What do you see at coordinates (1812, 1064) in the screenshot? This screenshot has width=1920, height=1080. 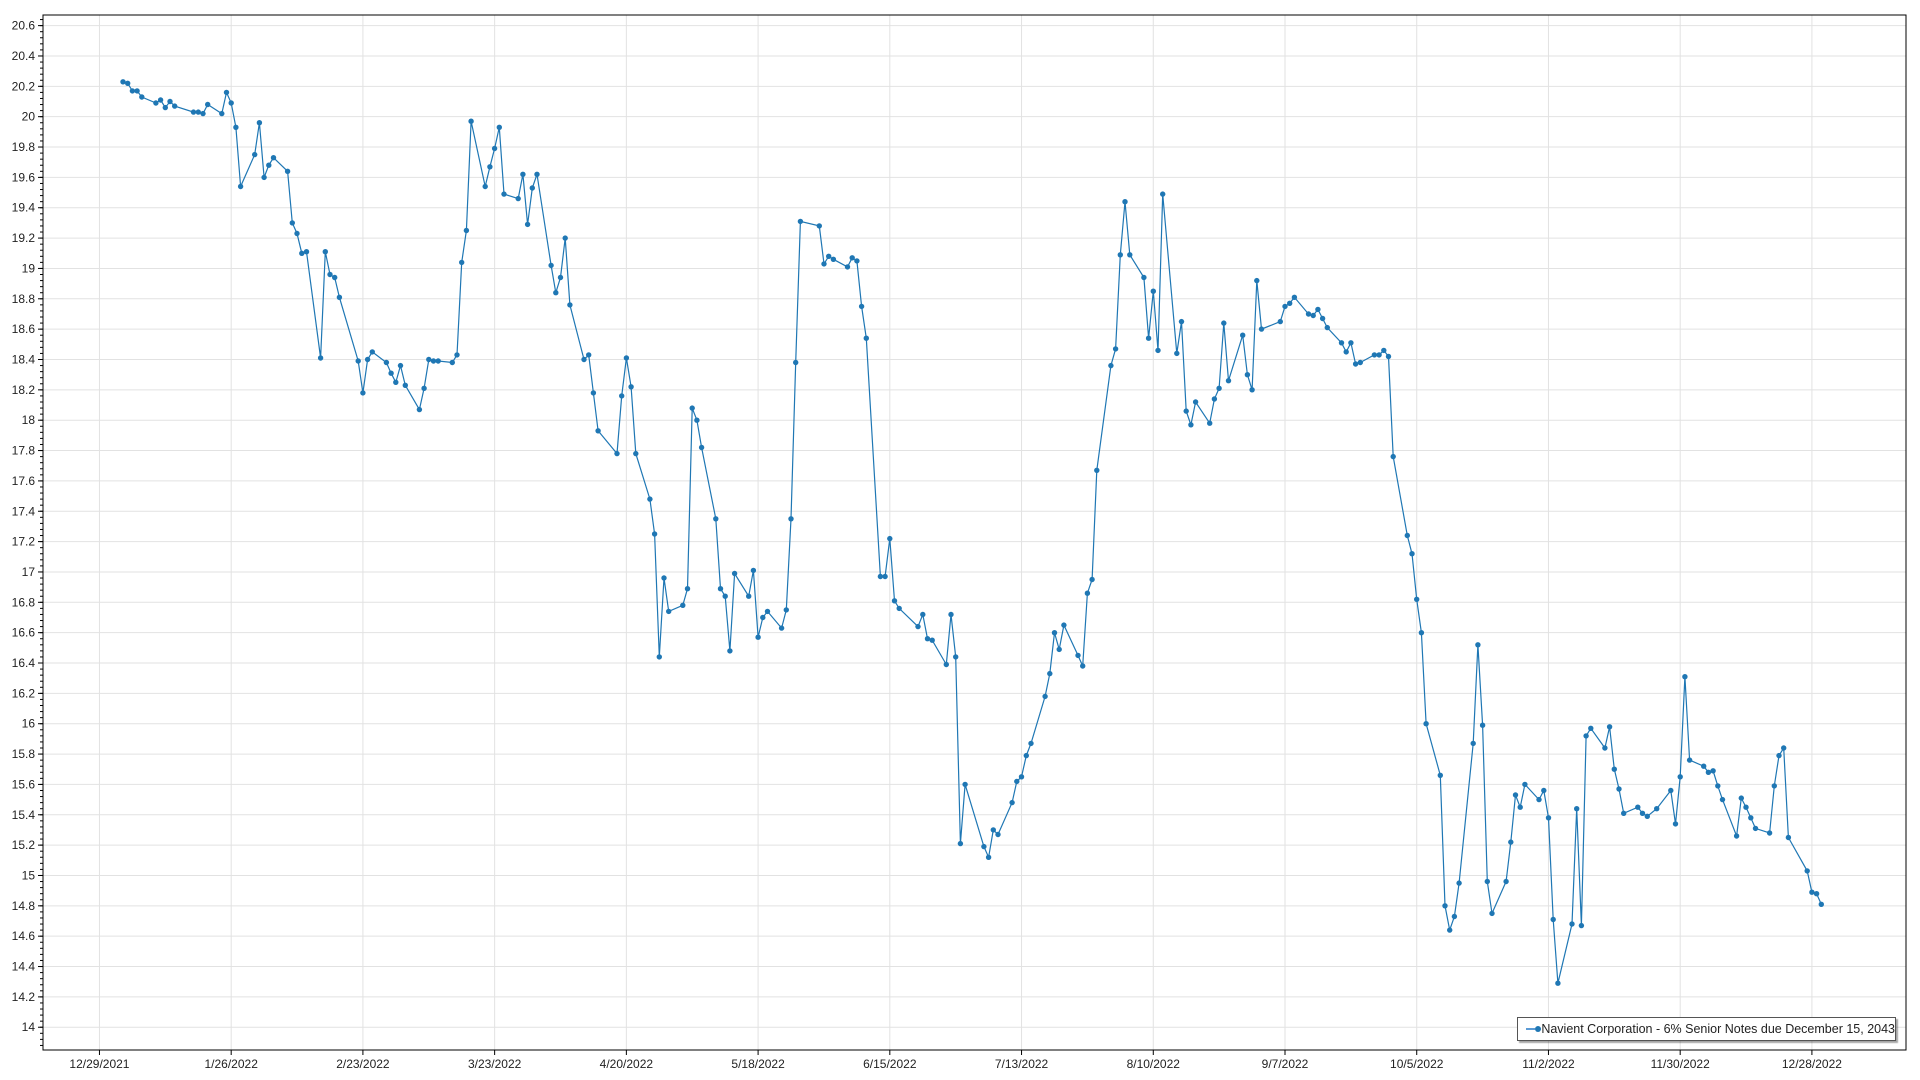 I see `x-tick-label: 12/28/2022` at bounding box center [1812, 1064].